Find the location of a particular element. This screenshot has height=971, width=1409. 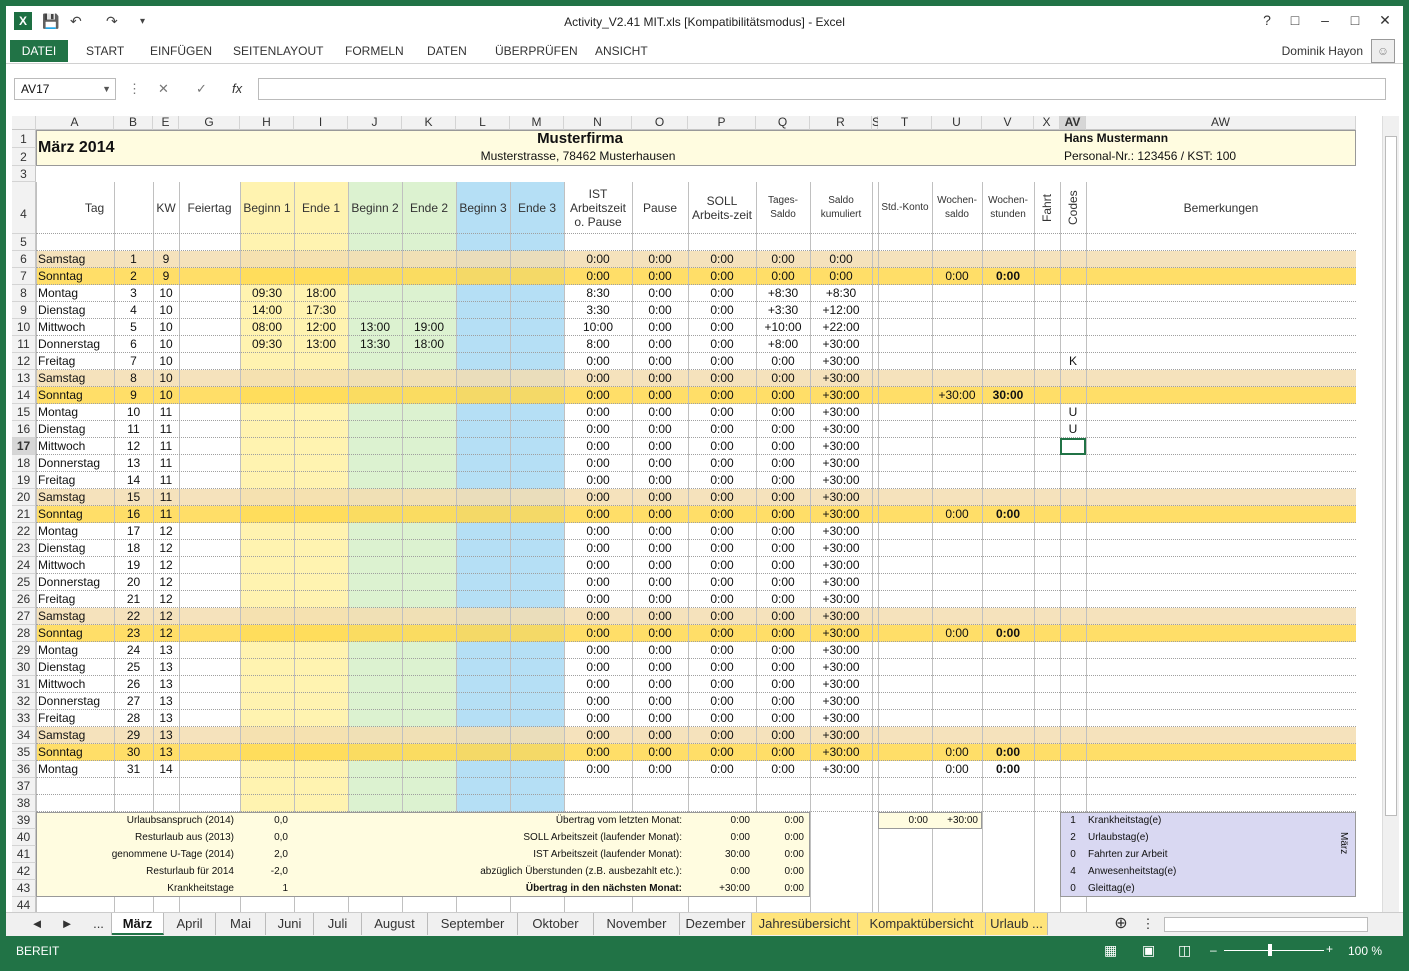

day-number: 11 is located at coordinates (133, 429).